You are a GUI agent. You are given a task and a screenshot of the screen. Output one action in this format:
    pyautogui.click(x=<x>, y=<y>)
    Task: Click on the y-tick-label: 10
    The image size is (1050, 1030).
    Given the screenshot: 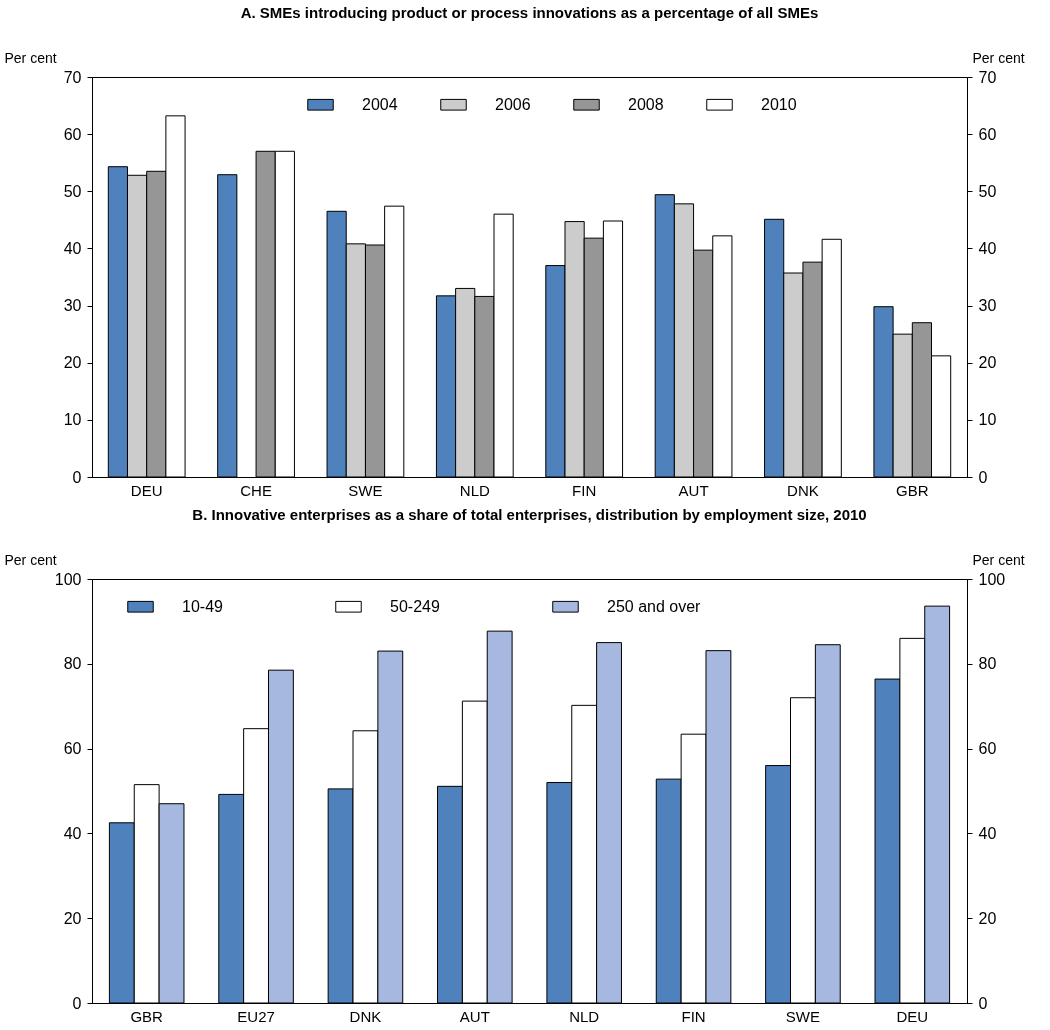 What is the action you would take?
    pyautogui.click(x=72, y=420)
    